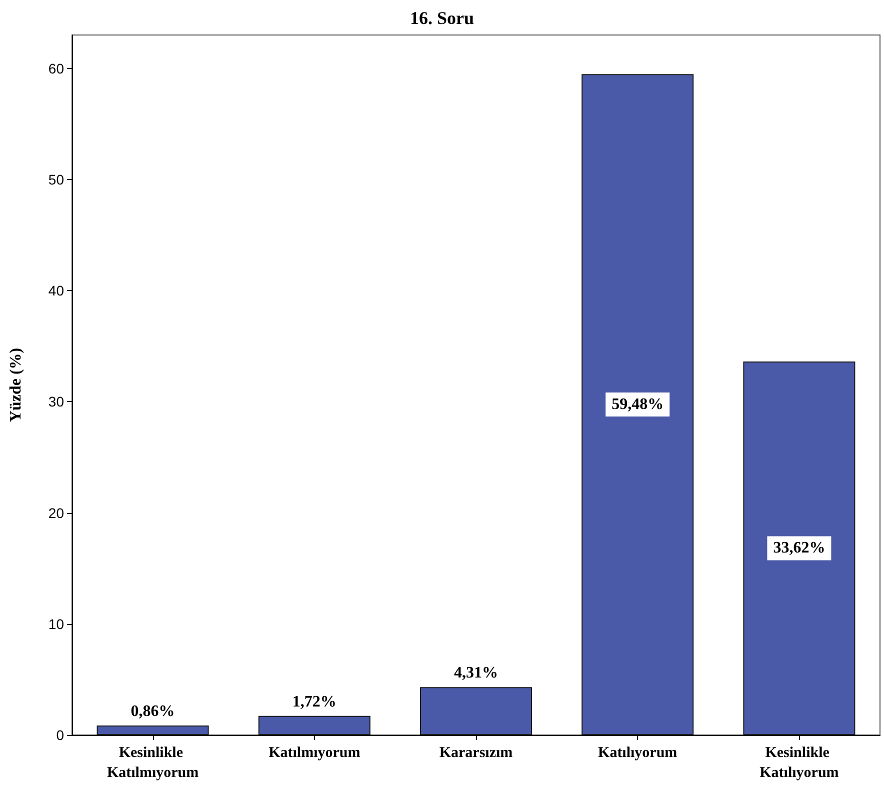 Image resolution: width=884 pixels, height=800 pixels. What do you see at coordinates (16, 385) in the screenshot?
I see `y-axis-title: Yüzde (%)` at bounding box center [16, 385].